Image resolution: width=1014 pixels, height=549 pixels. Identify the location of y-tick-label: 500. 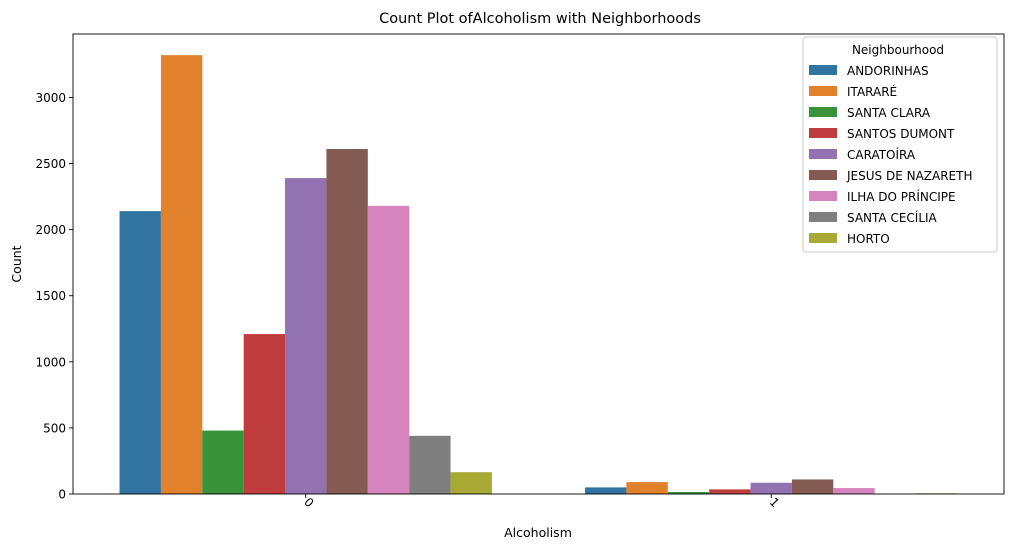
(54, 428).